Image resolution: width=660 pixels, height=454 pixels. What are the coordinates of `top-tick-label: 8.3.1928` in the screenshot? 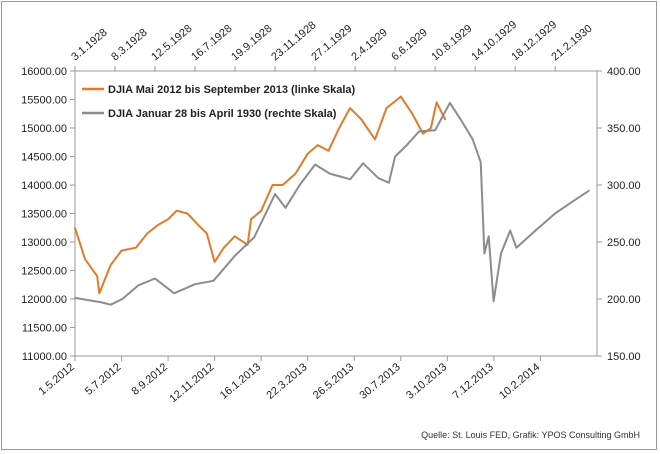 It's located at (129, 45).